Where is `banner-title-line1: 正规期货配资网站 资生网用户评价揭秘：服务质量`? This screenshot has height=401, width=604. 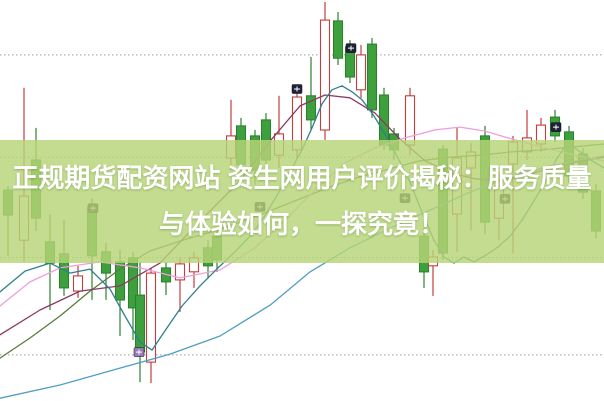
banner-title-line1: 正规期货配资网站 资生网用户评价揭秘：服务质量 is located at coordinates (302, 178).